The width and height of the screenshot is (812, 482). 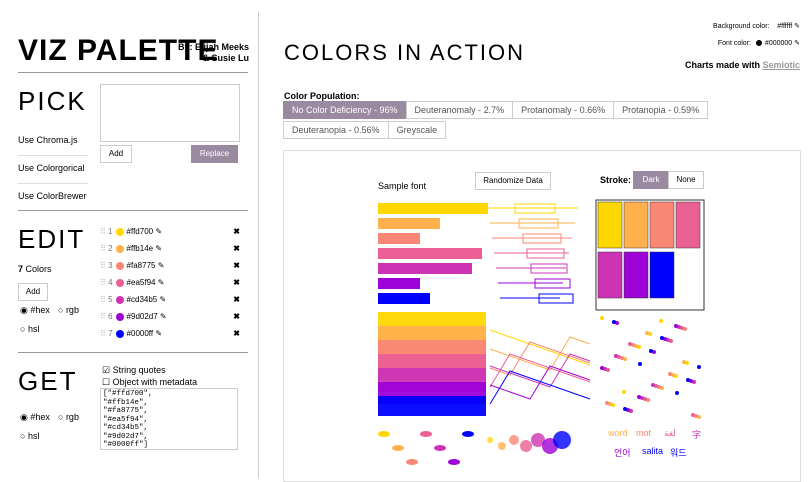 I want to click on count-label: Colors, so click(x=38, y=269).